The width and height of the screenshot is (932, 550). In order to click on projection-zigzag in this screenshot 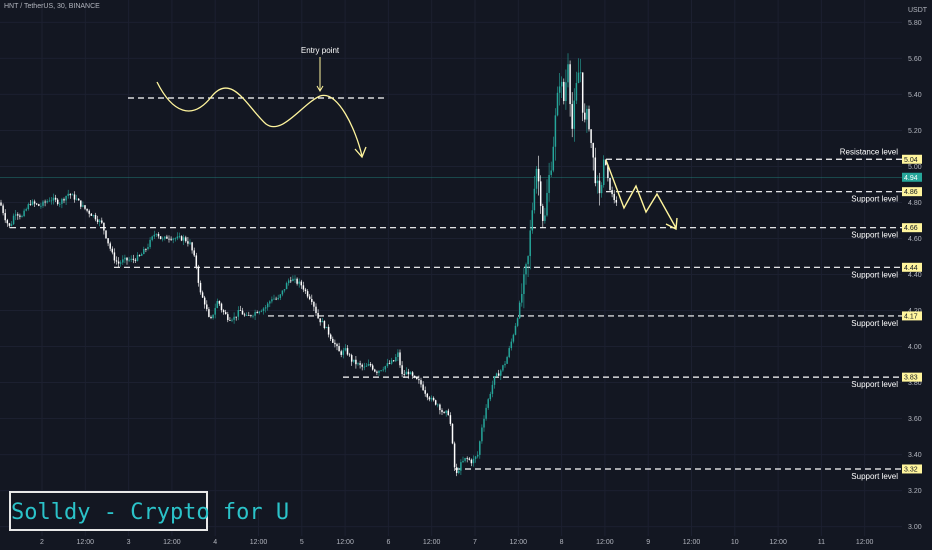, I will do `click(641, 194)`.